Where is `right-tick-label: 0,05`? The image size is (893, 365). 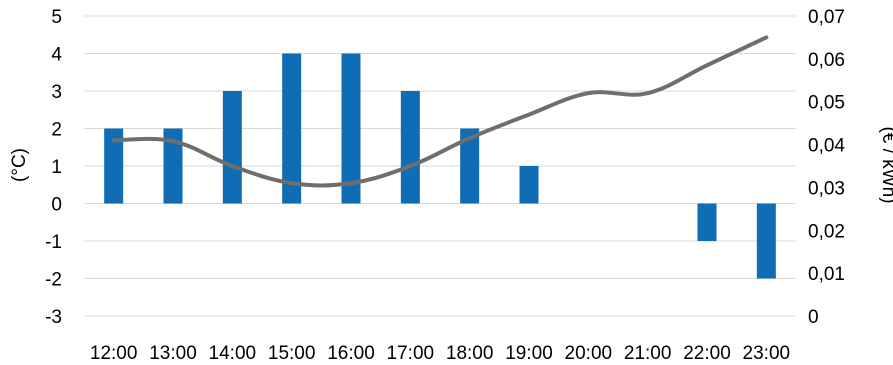 right-tick-label: 0,05 is located at coordinates (826, 103).